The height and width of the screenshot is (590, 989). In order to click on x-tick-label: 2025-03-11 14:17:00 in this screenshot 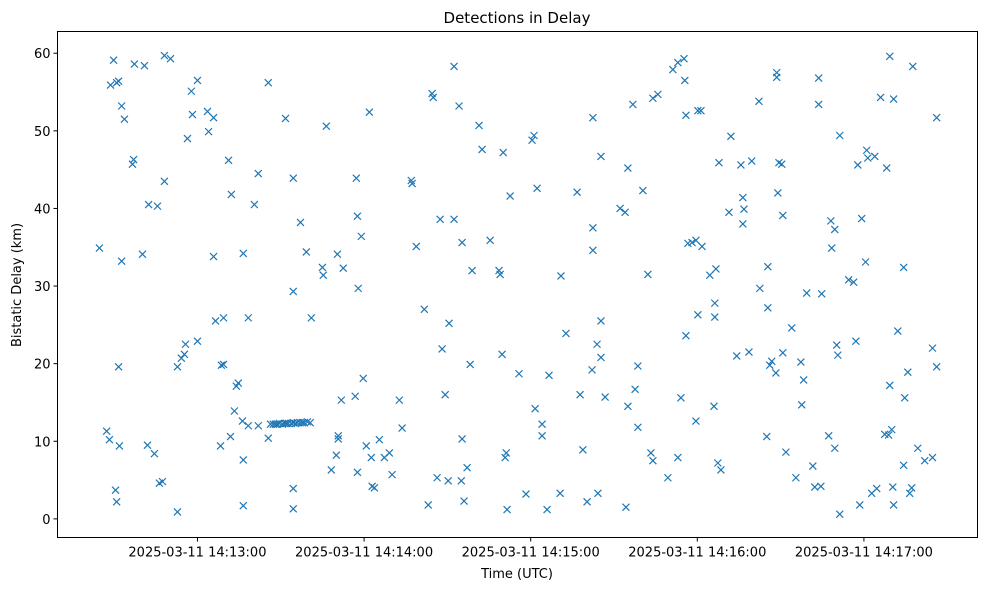, I will do `click(864, 553)`.